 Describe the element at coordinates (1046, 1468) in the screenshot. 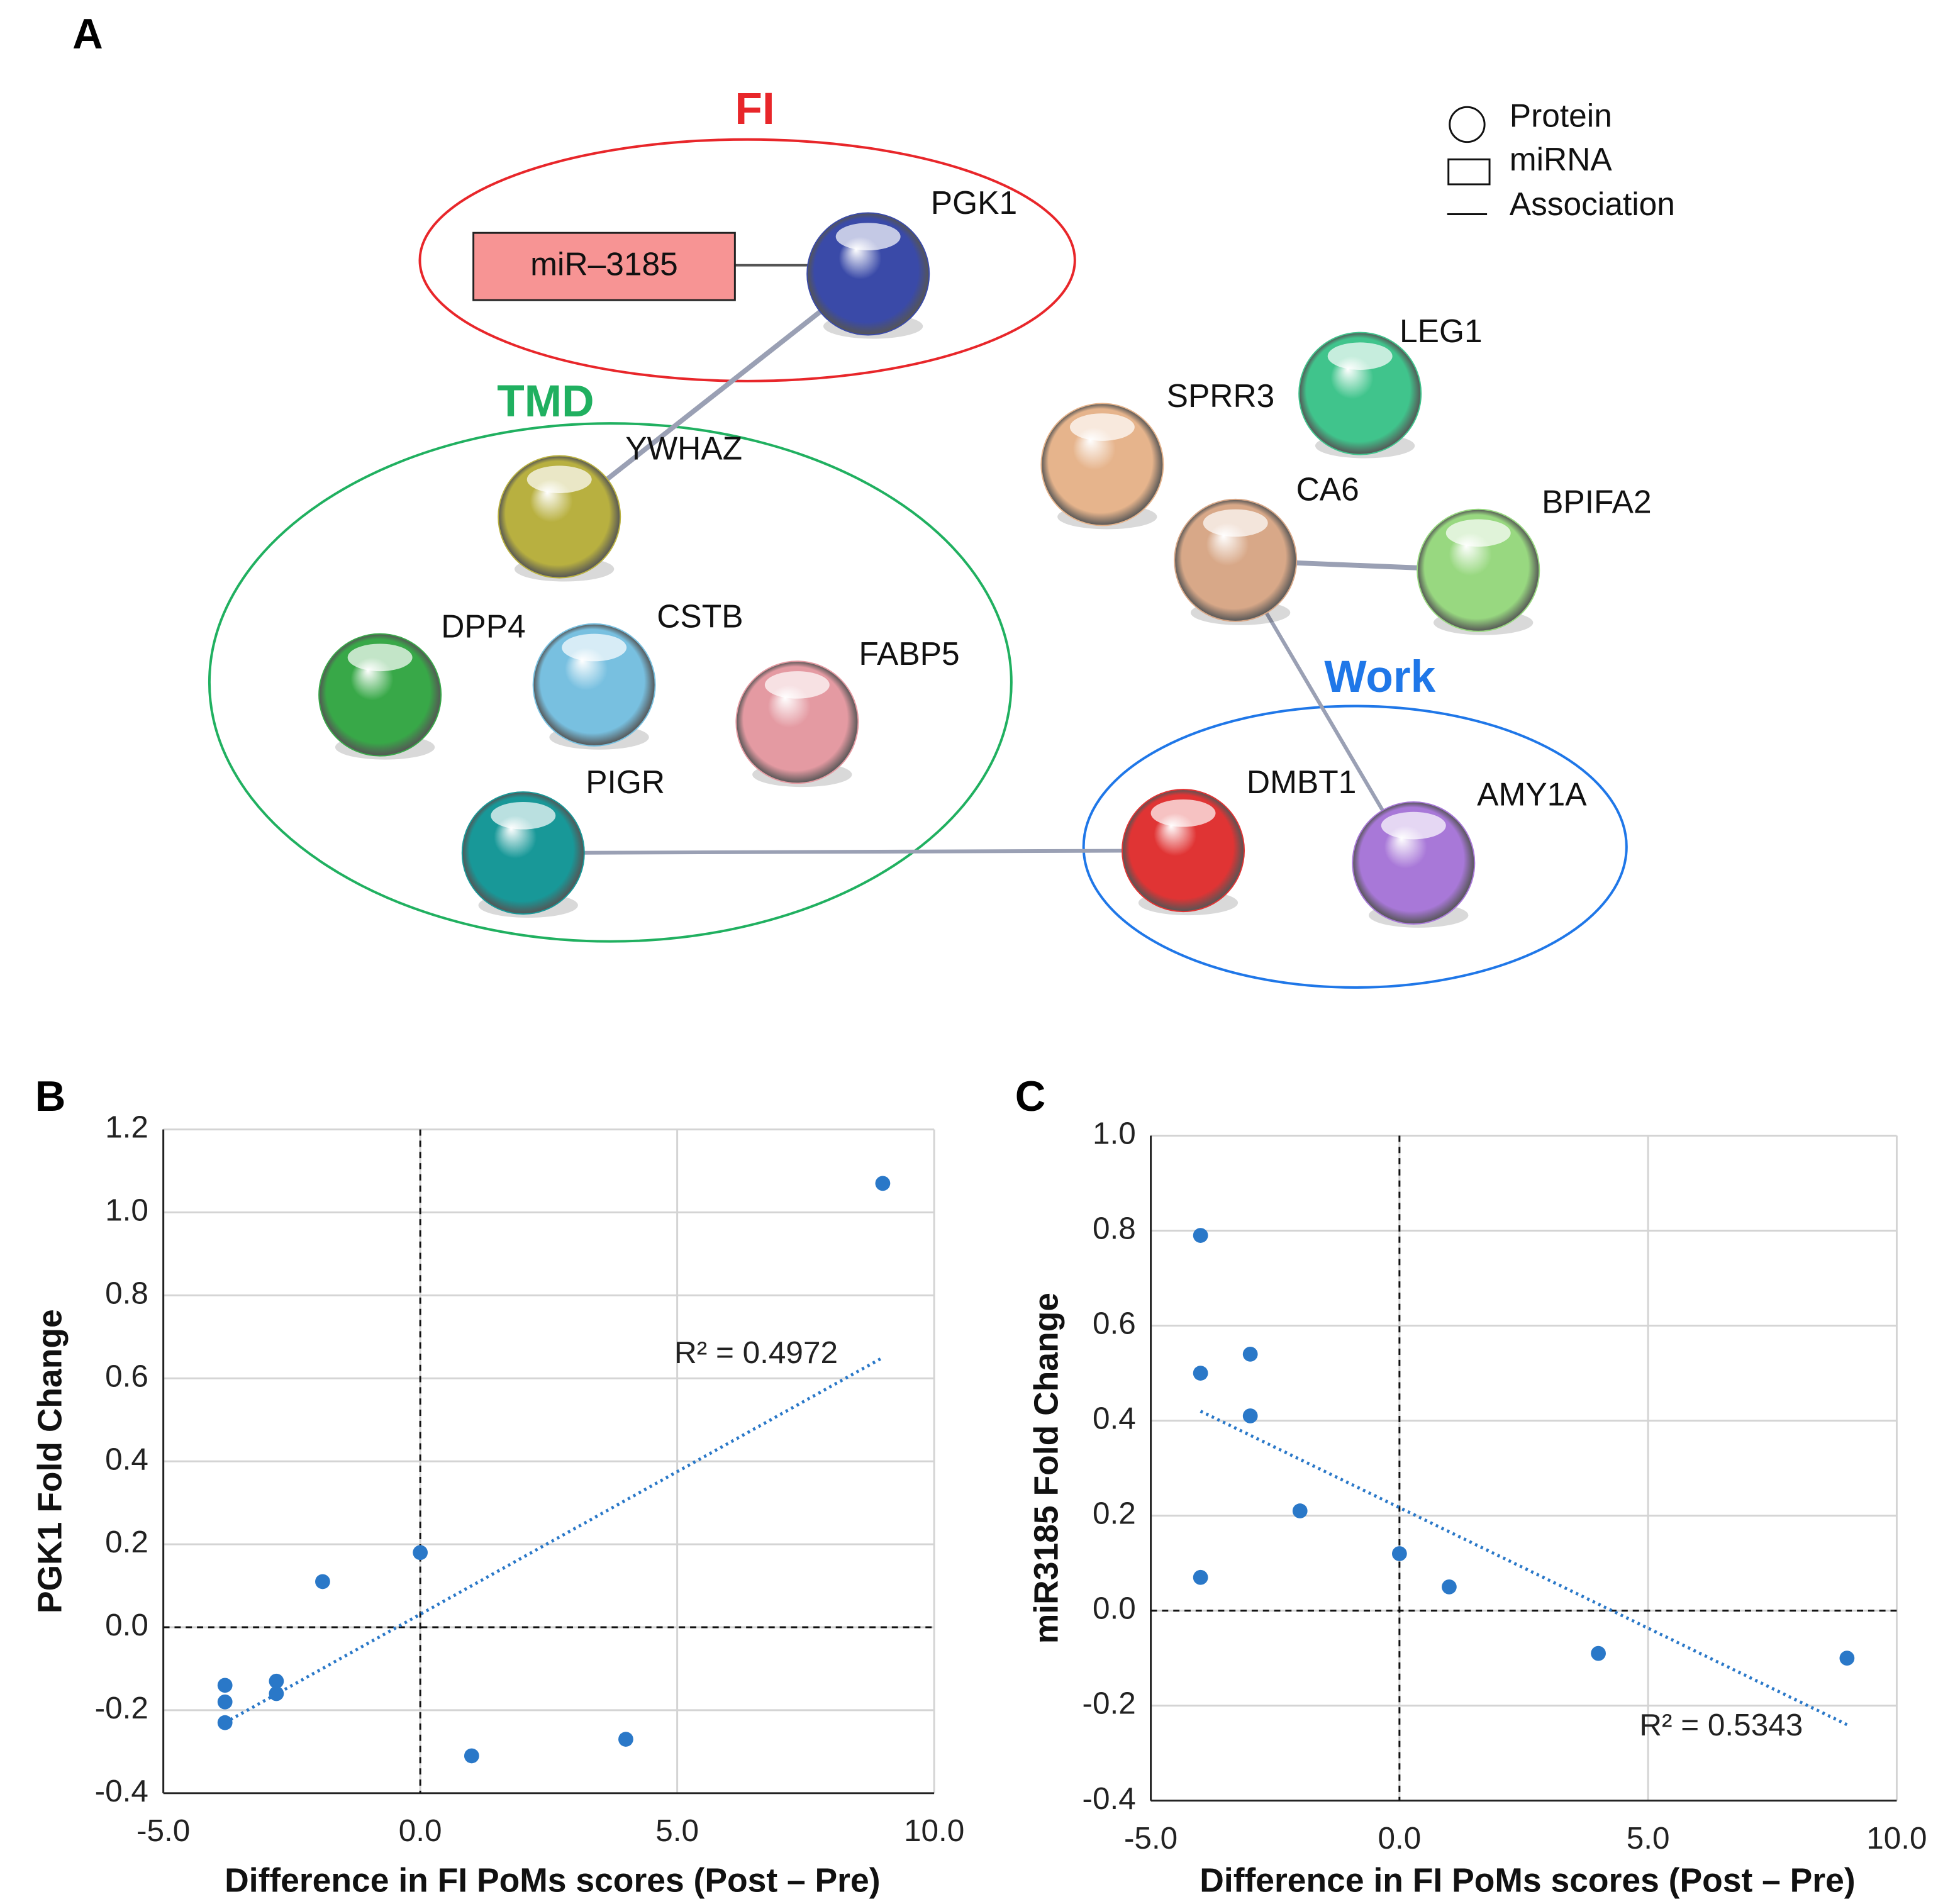

I see `y-axis-title: miR3185 Fold Change` at that location.